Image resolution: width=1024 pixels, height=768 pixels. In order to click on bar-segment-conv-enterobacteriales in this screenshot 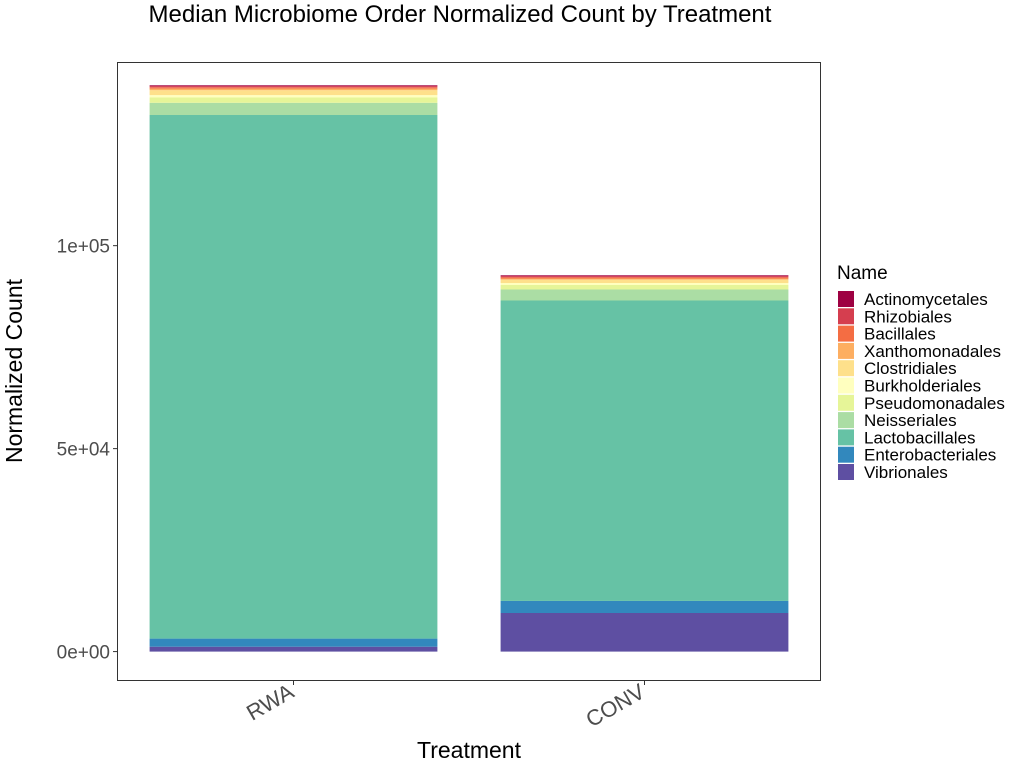, I will do `click(644, 606)`.